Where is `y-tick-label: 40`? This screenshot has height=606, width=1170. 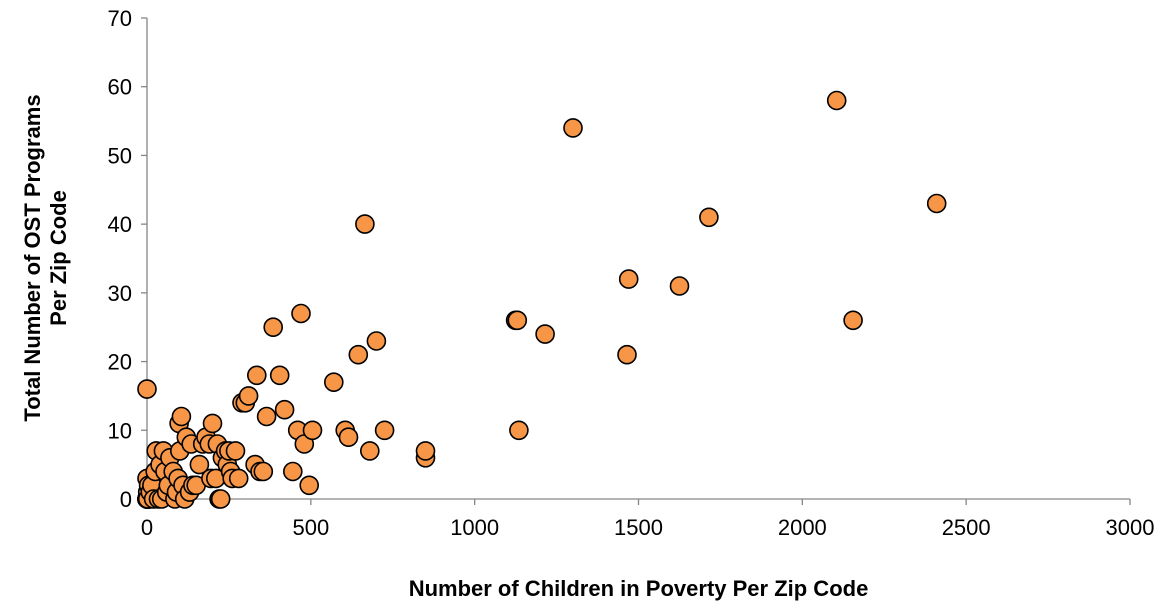
y-tick-label: 40 is located at coordinates (120, 224).